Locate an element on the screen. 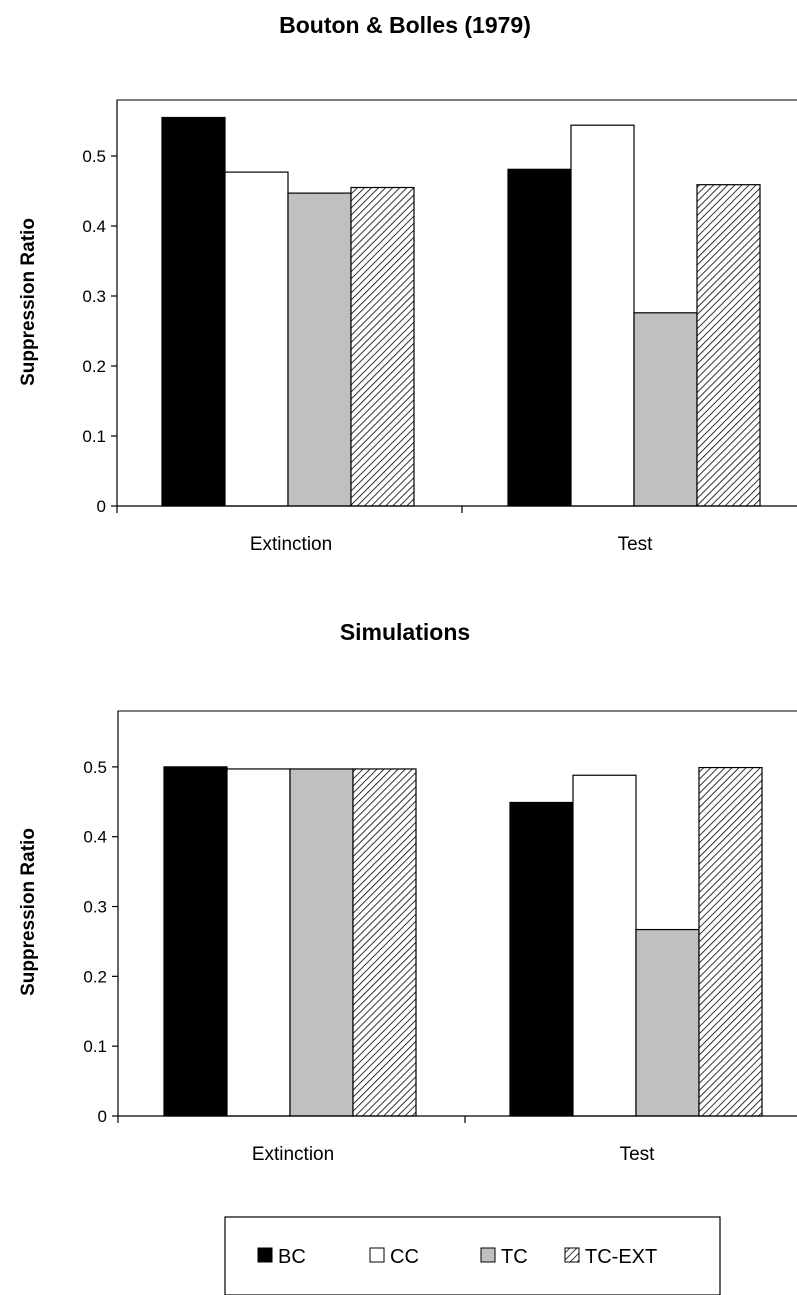 The image size is (797, 1295). legend-label-cc: CC is located at coordinates (404, 1257).